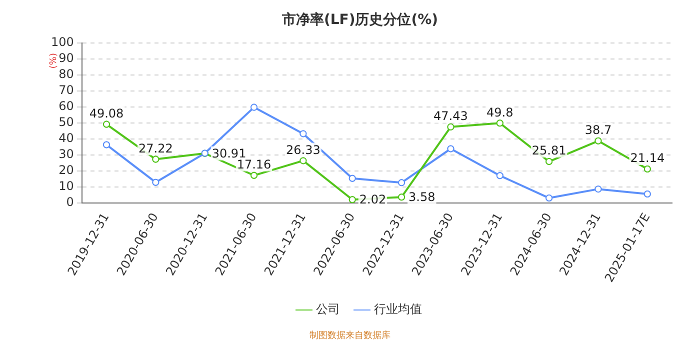 This screenshot has width=700, height=350. Describe the element at coordinates (398, 309) in the screenshot. I see `legend-label: 行业均值` at that location.